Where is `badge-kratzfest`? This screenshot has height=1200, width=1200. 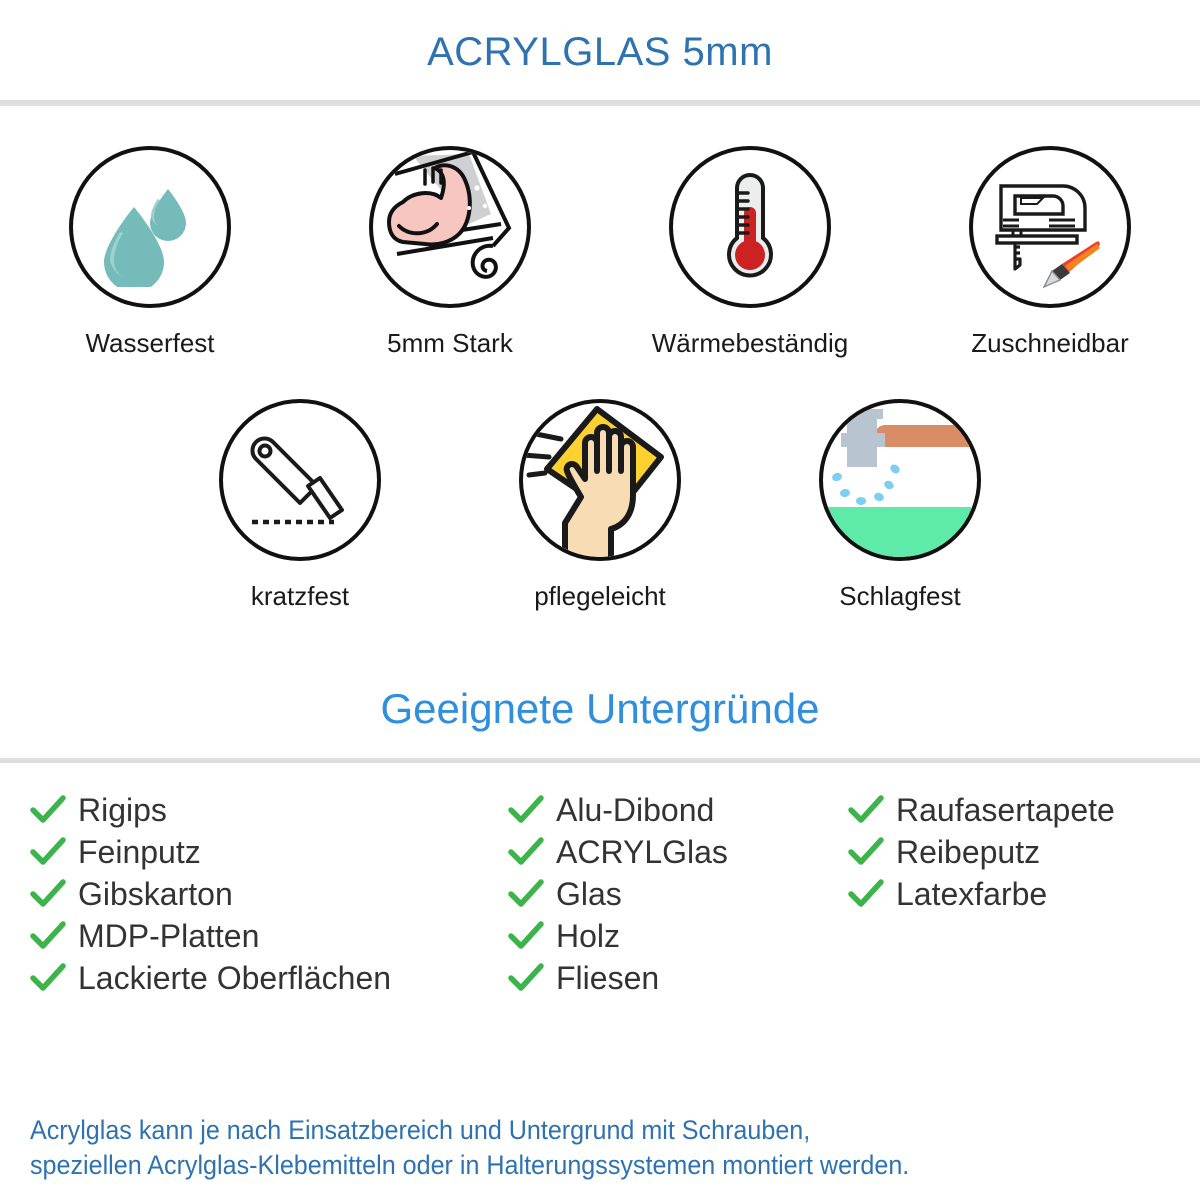
badge-kratzfest is located at coordinates (300, 480).